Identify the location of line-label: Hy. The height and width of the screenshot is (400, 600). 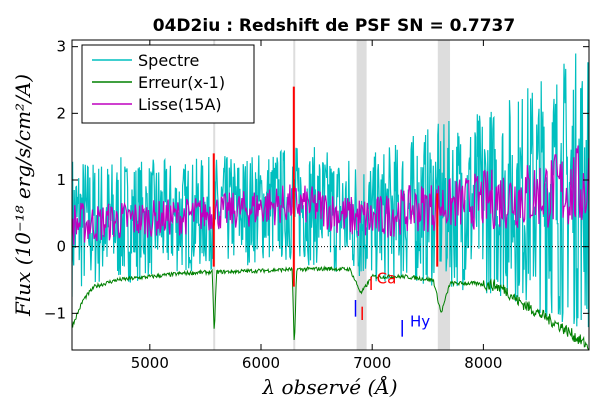
(420, 322).